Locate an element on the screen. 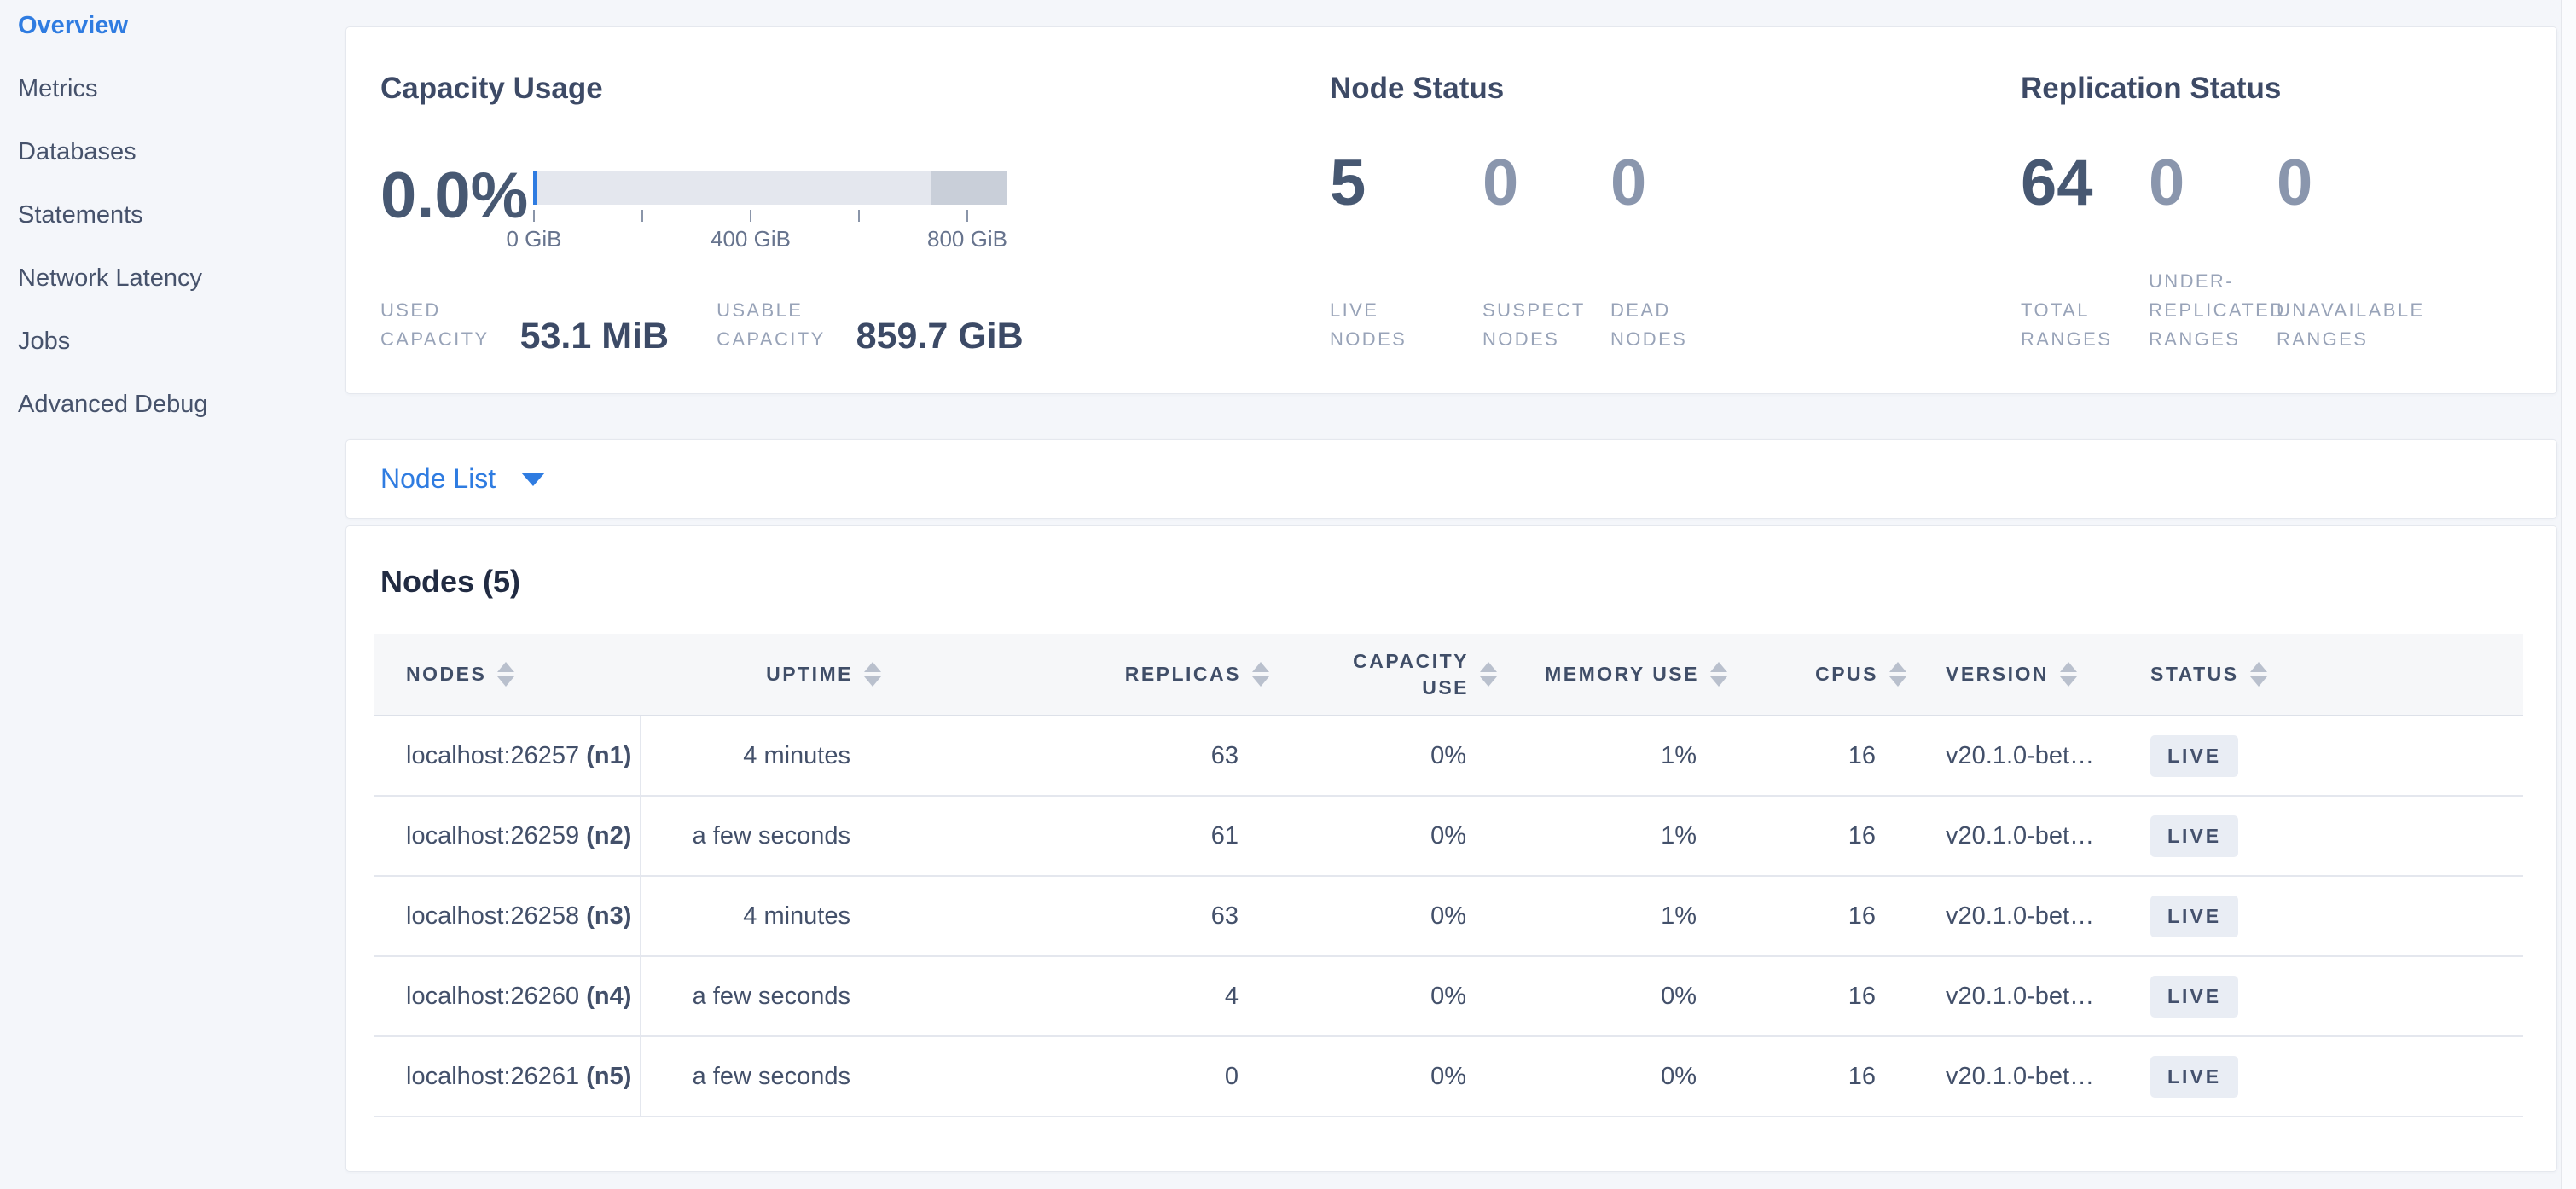 The width and height of the screenshot is (2576, 1189). column-header-cpus-label: CPUS is located at coordinates (1846, 674).